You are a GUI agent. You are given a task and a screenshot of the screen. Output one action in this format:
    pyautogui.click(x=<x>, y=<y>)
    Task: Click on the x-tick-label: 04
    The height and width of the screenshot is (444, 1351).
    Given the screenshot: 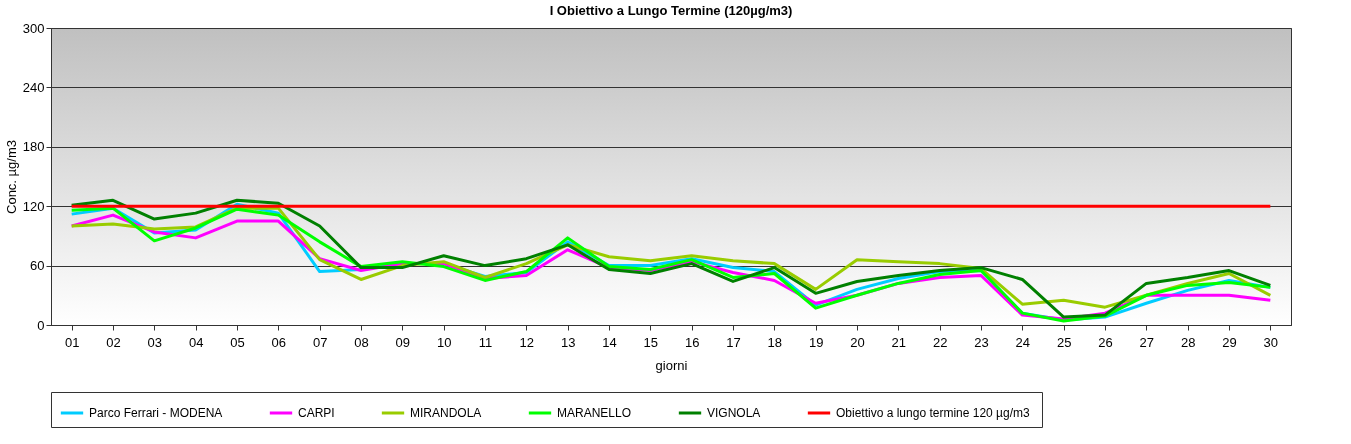 What is the action you would take?
    pyautogui.click(x=196, y=342)
    